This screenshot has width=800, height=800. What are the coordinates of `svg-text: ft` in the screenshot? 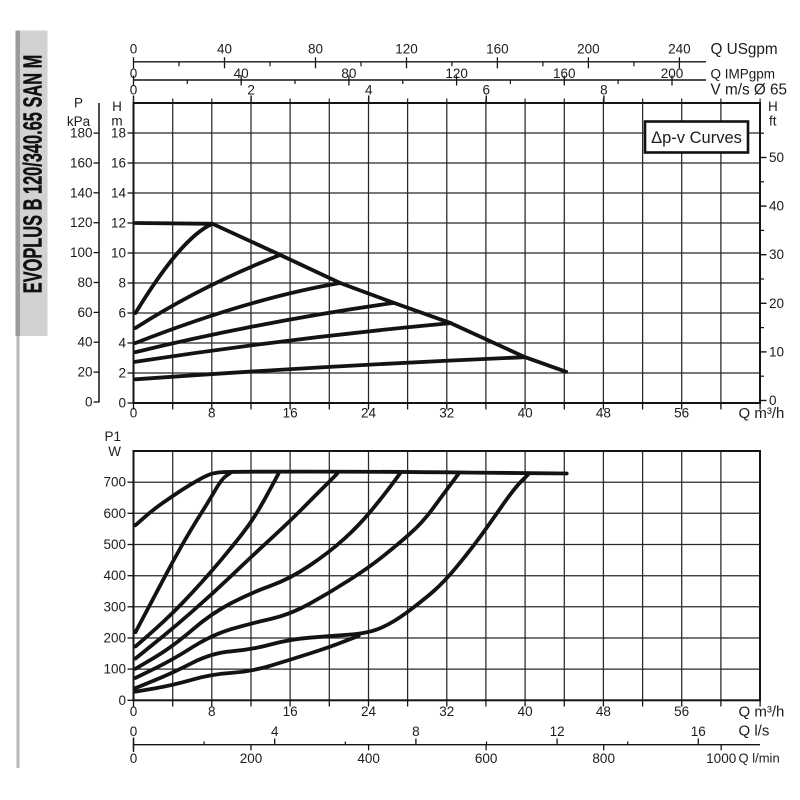 It's located at (773, 121).